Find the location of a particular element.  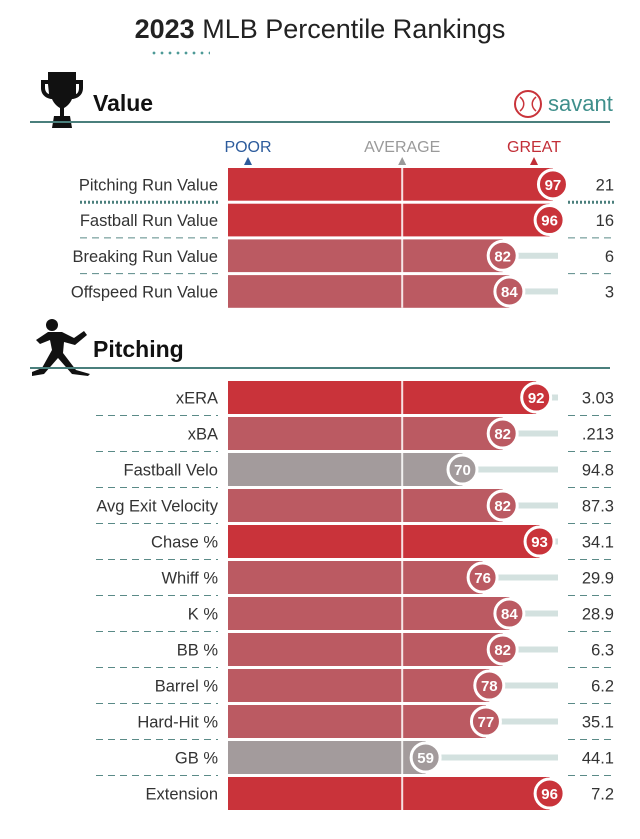

category-label: Avg Exit Velocity is located at coordinates (157, 507).